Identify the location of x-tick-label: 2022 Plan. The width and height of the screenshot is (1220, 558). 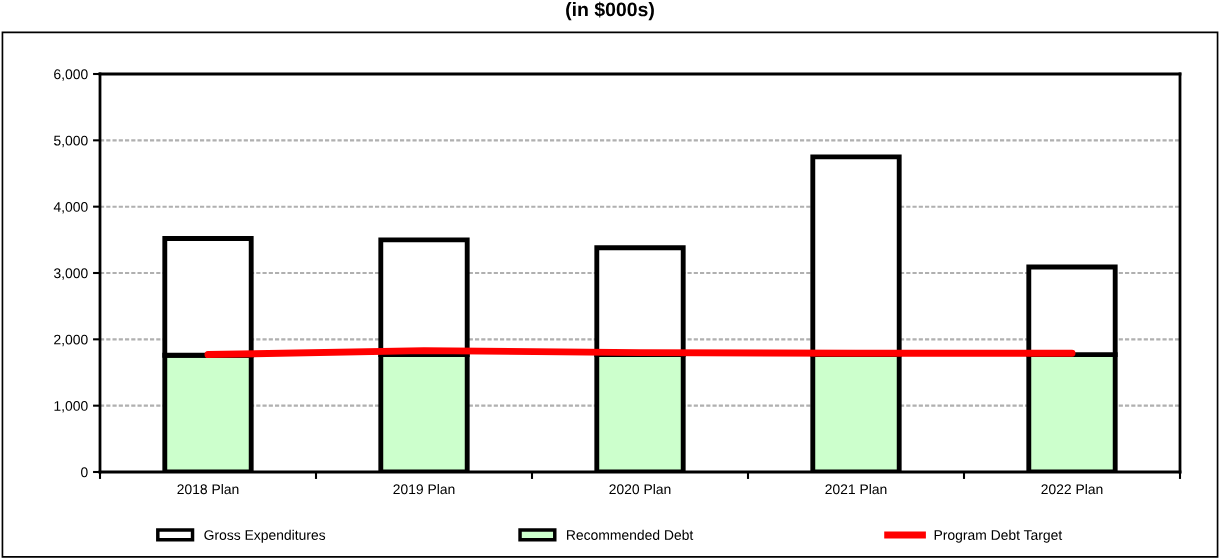
(1072, 489).